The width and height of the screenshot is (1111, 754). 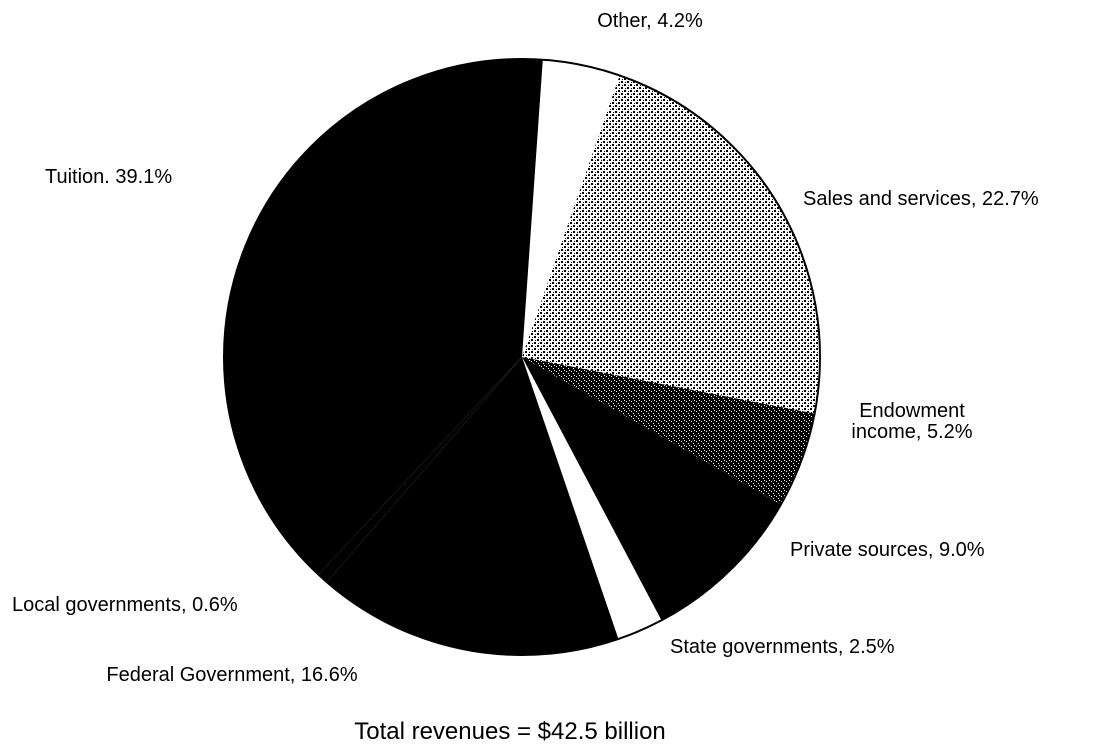 What do you see at coordinates (510, 731) in the screenshot?
I see `total-revenues-caption: Total revenues = $42.5 billion` at bounding box center [510, 731].